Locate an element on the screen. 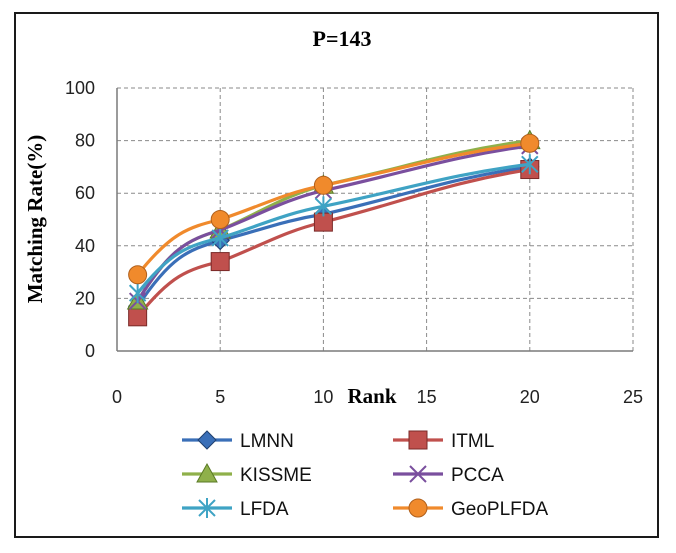  x-tick-labels: 0 5 10 15 20 25 is located at coordinates (377, 397).